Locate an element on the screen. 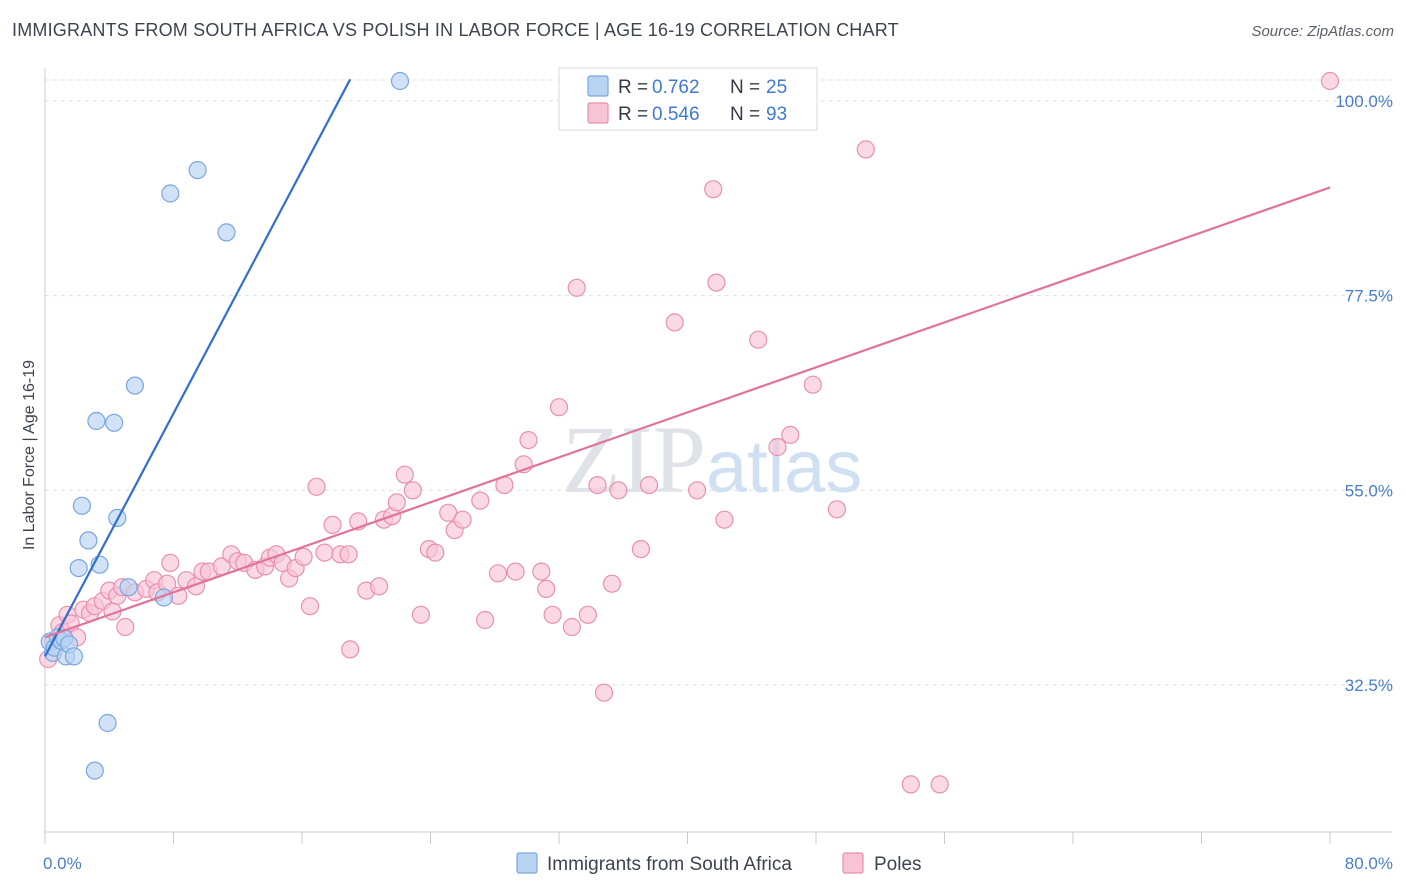 The height and width of the screenshot is (892, 1406). y-tick-label: 77.5% is located at coordinates (1369, 296).